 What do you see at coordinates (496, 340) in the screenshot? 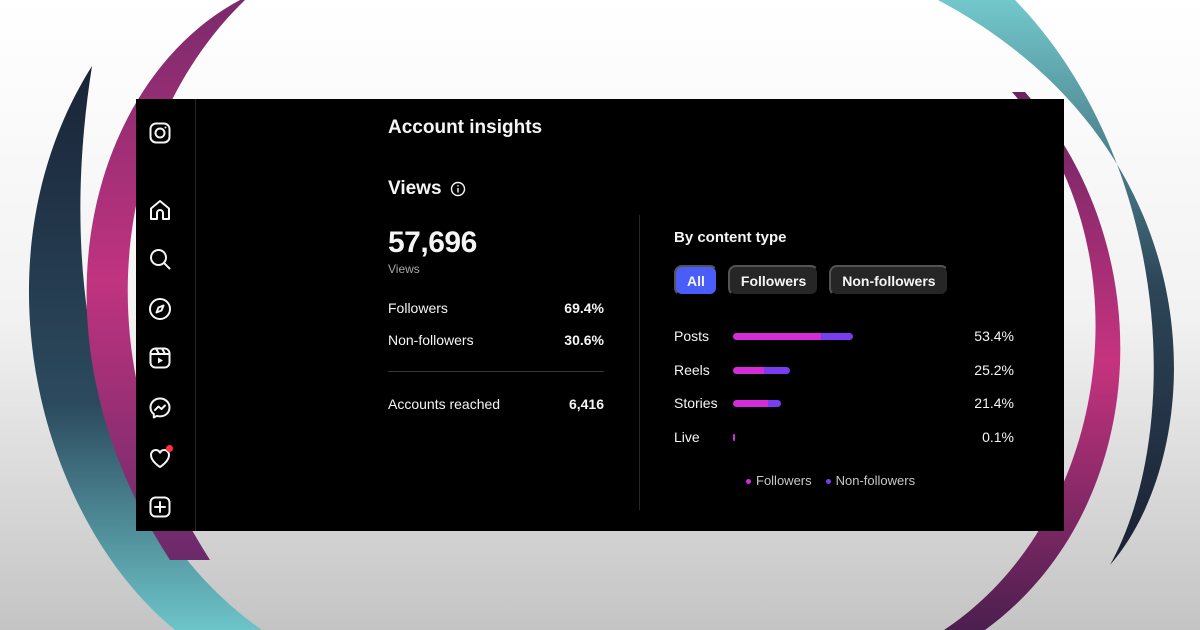
I see `non-followers-row: Non-followers 30.6%` at bounding box center [496, 340].